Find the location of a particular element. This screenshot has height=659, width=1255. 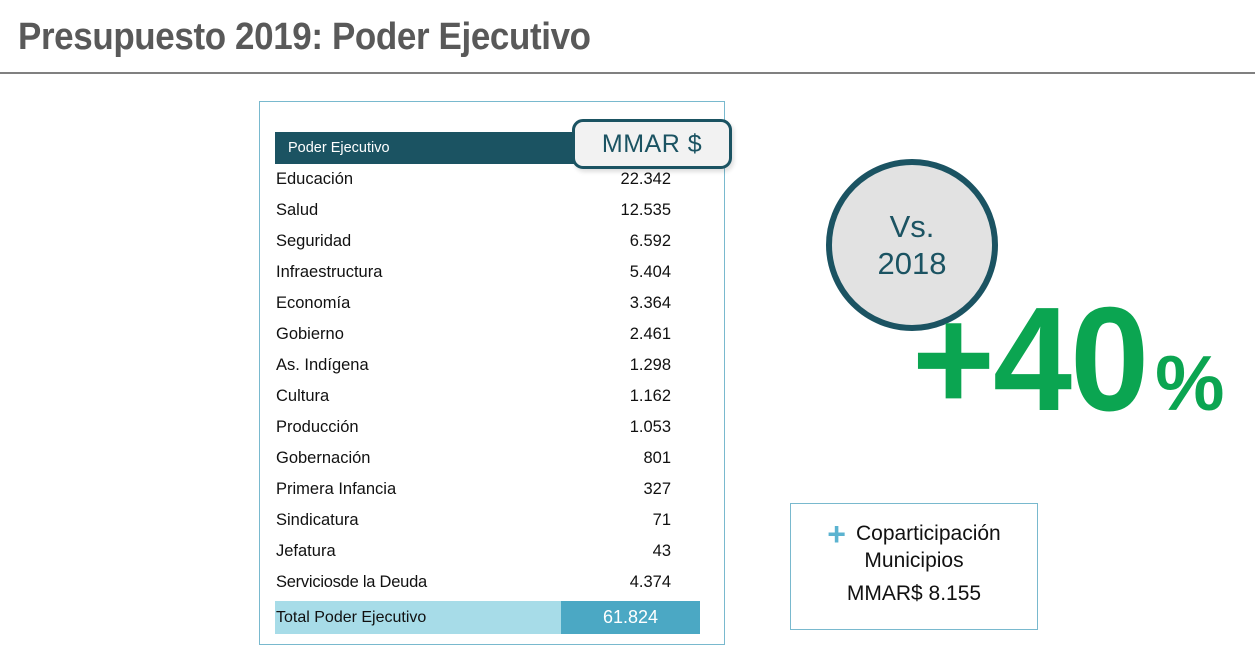

total-value-cell: 61.824 is located at coordinates (630, 617).